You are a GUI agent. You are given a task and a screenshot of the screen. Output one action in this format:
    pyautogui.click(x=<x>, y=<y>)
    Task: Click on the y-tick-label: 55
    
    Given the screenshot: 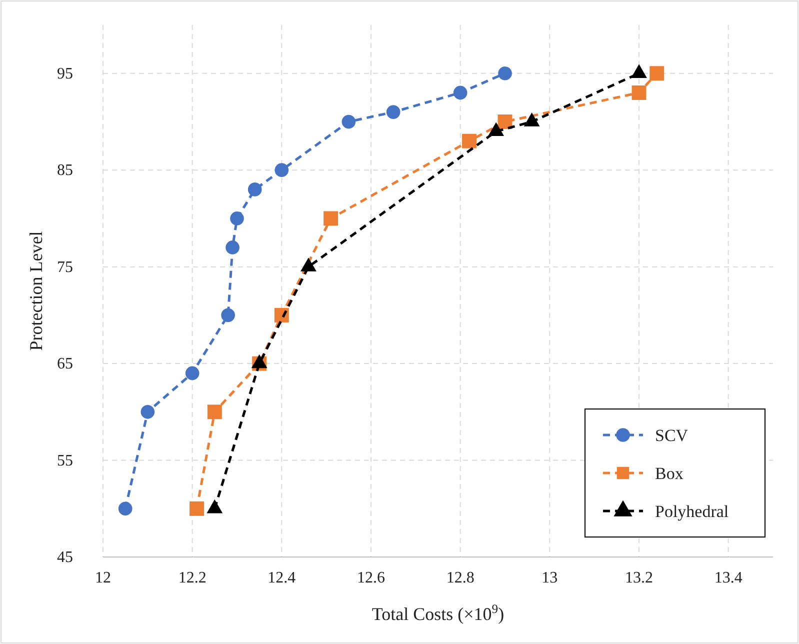 What is the action you would take?
    pyautogui.click(x=65, y=461)
    